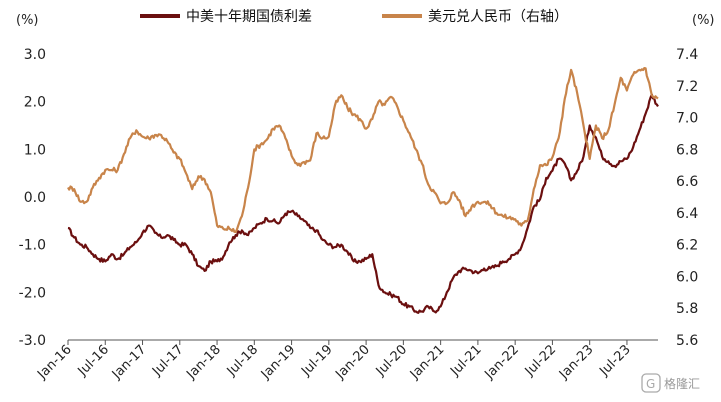 The height and width of the screenshot is (402, 721). I want to click on watermark: G 格隆汇, so click(670, 383).